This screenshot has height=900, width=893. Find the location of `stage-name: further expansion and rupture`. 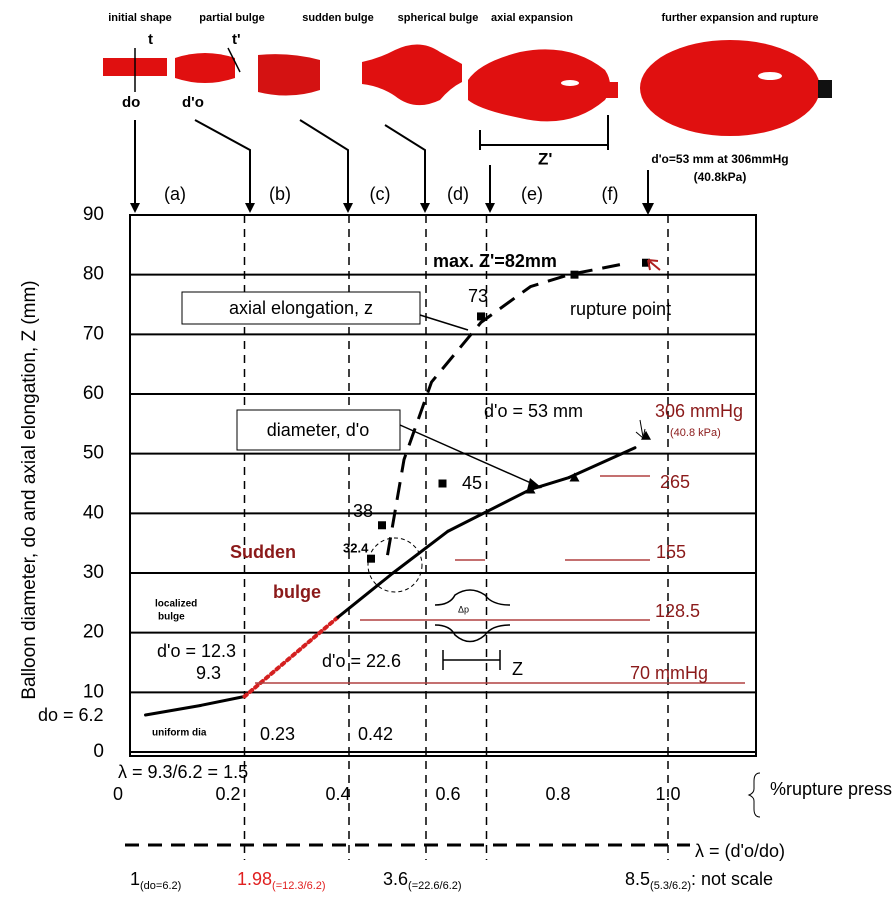

stage-name: further expansion and rupture is located at coordinates (739, 18).